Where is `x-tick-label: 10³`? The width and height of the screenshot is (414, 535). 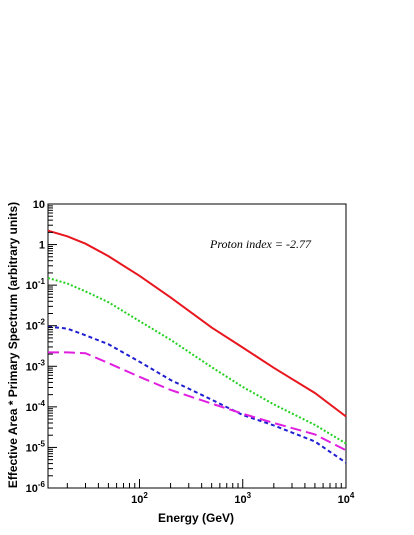
x-tick-label: 10³ is located at coordinates (242, 498).